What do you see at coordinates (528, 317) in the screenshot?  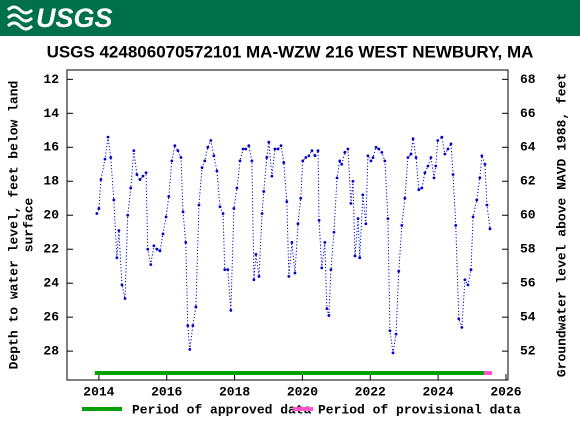 I see `y2-tick-label: 54` at bounding box center [528, 317].